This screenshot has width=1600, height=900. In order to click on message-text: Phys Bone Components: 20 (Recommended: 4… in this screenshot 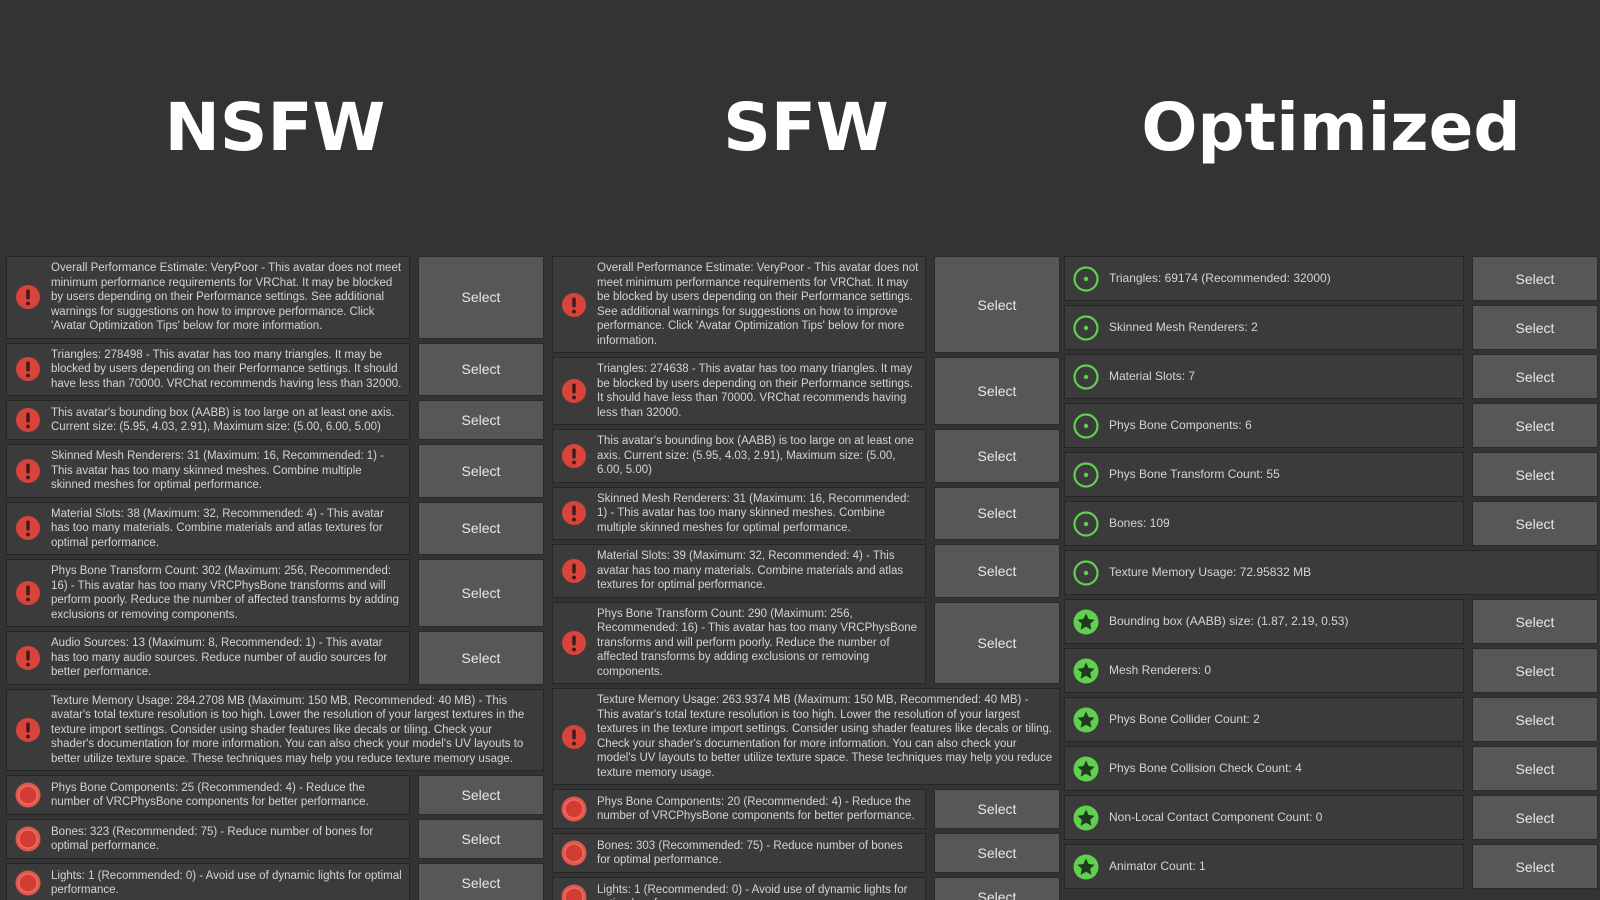, I will do `click(756, 809)`.